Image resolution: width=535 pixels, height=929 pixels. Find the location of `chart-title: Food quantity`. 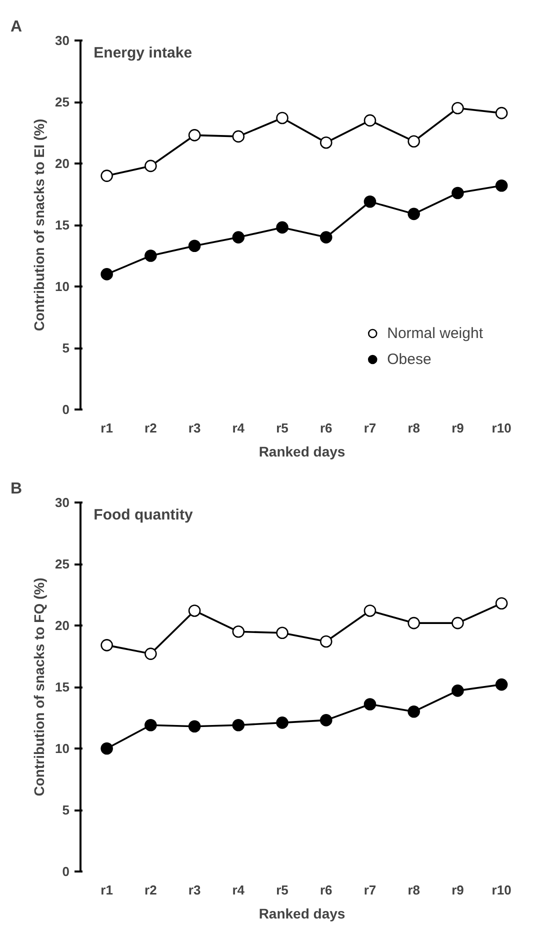

chart-title: Food quantity is located at coordinates (144, 515).